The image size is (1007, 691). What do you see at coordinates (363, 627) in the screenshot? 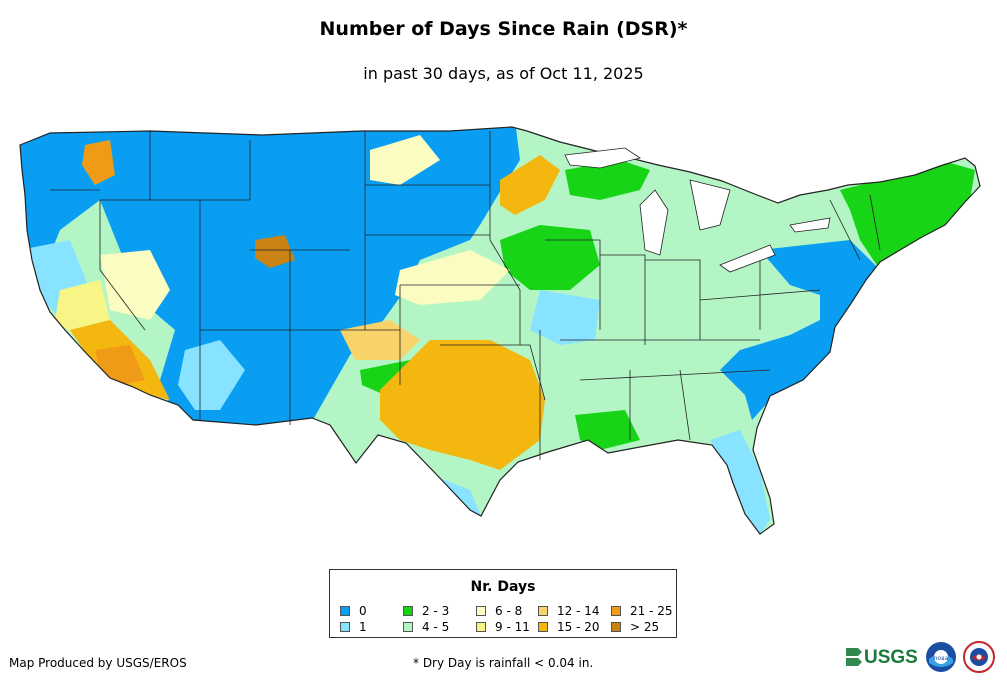
I see `legend-label: 1` at bounding box center [363, 627].